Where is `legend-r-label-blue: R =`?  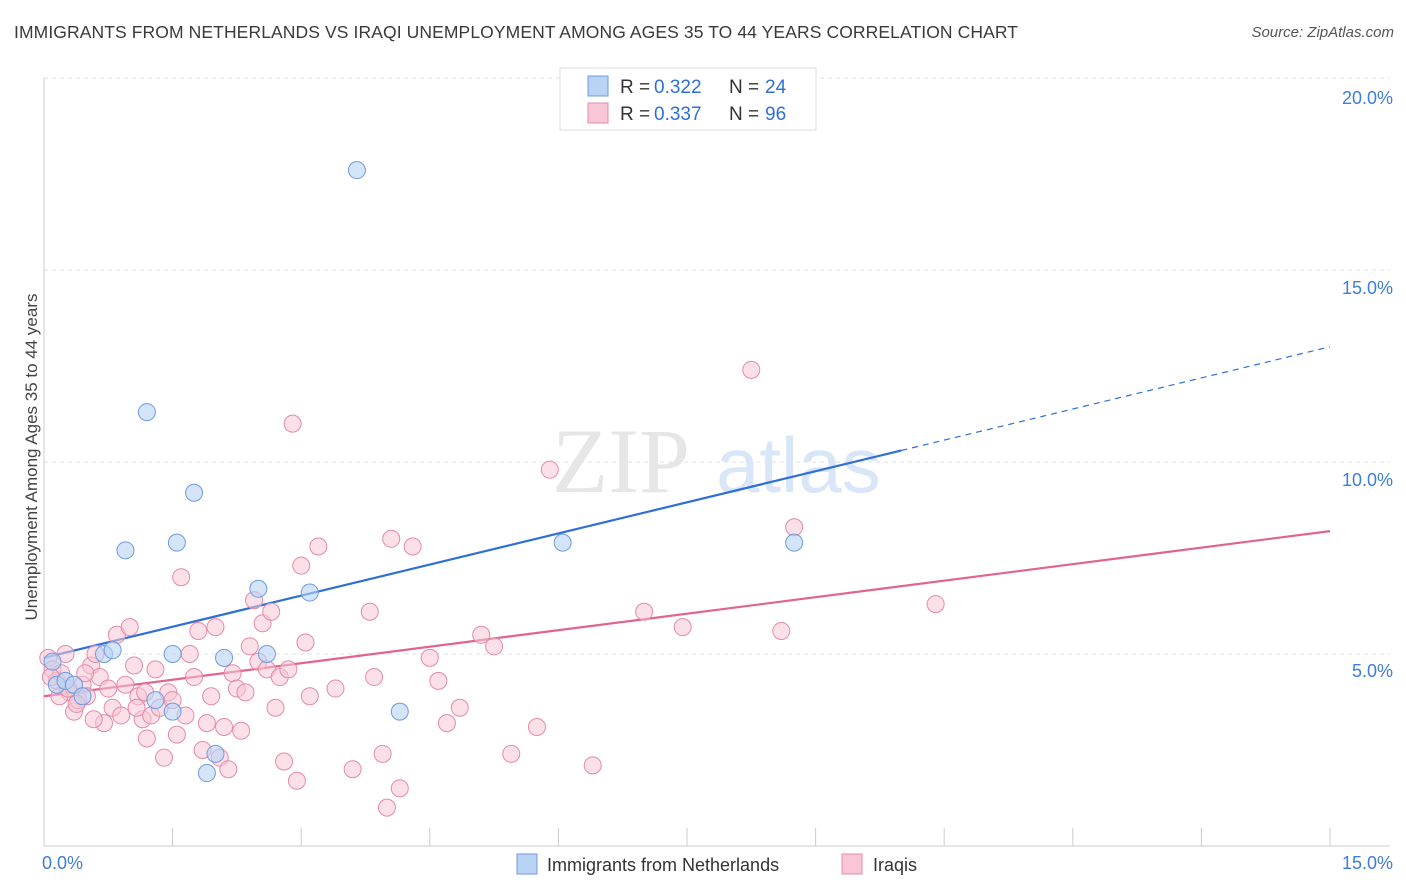 legend-r-label-blue: R = is located at coordinates (635, 87).